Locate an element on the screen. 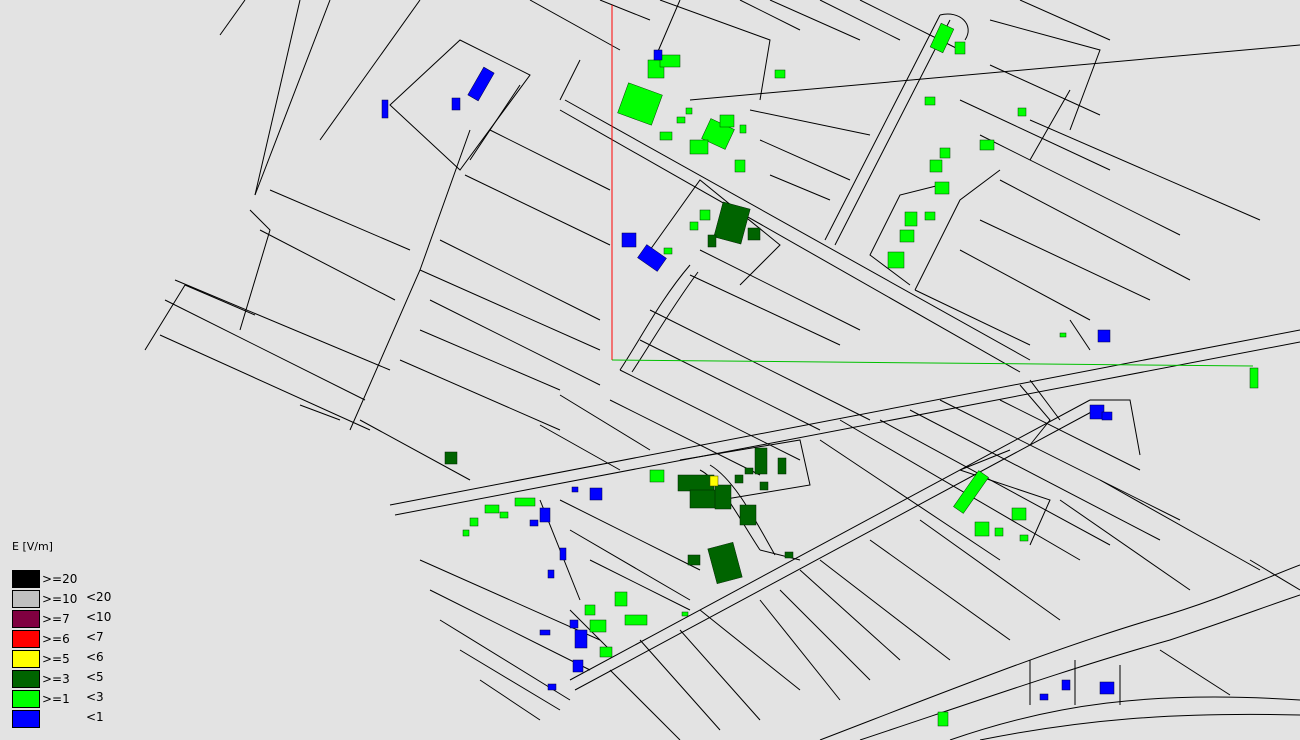 Image resolution: width=1300 pixels, height=740 pixels. legend-swatch-gray is located at coordinates (26, 599).